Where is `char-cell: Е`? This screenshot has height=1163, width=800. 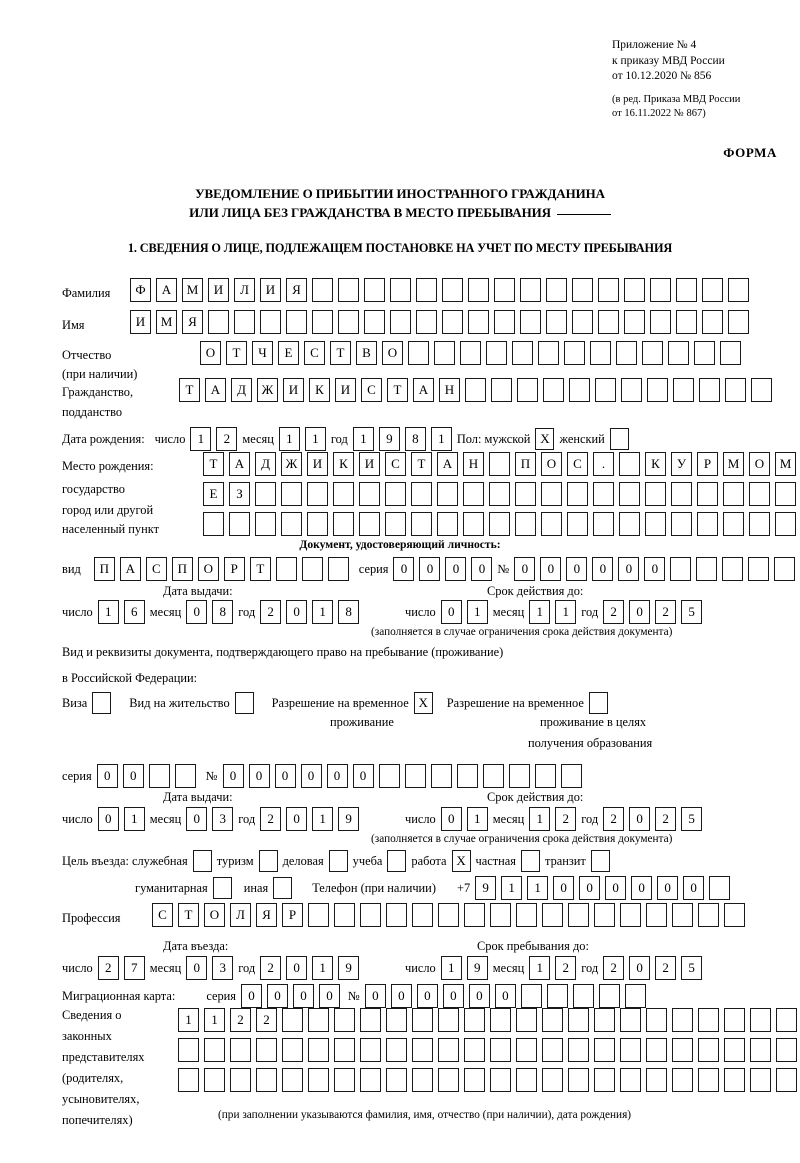
char-cell: Е is located at coordinates (213, 494).